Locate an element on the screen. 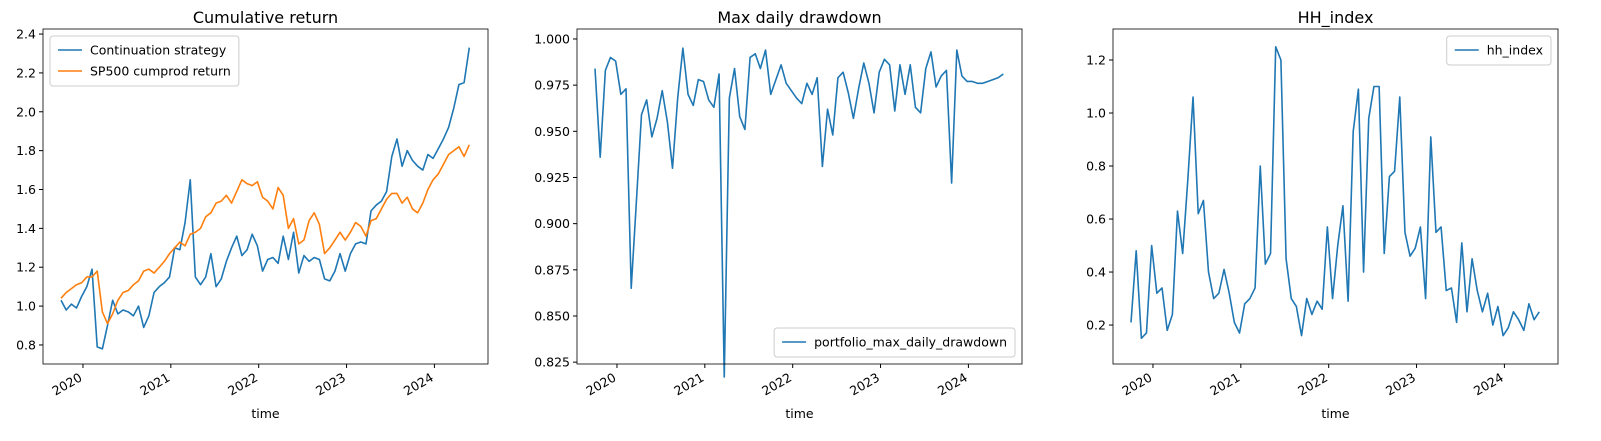 The height and width of the screenshot is (441, 1601). legend: portfolio_max_daily_drawdown is located at coordinates (894, 342).